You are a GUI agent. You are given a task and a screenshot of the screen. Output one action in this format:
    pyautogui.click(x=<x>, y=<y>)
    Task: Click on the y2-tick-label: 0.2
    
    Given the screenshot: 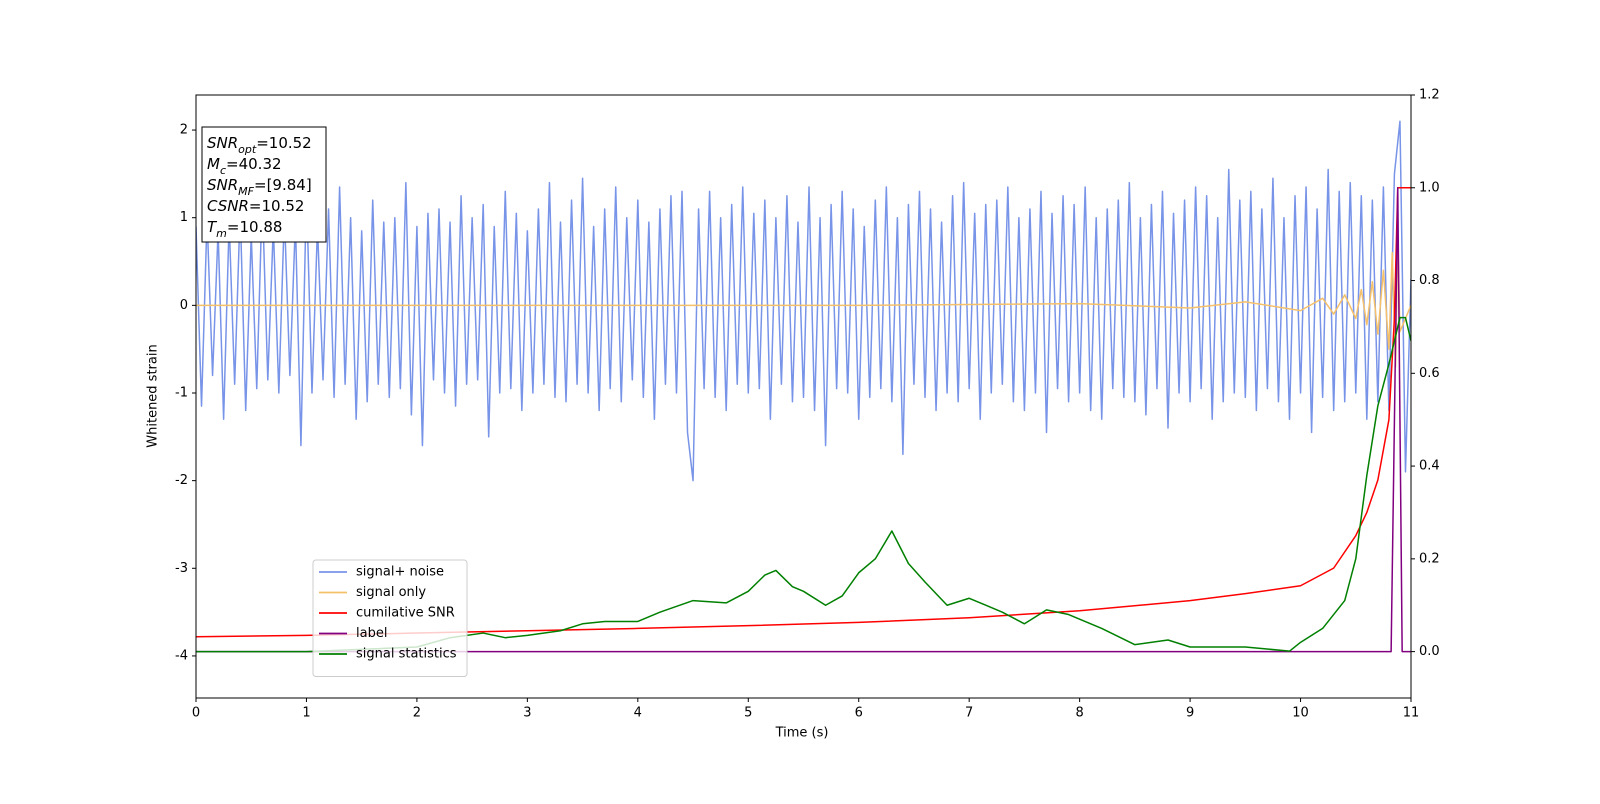 What is the action you would take?
    pyautogui.click(x=1429, y=558)
    